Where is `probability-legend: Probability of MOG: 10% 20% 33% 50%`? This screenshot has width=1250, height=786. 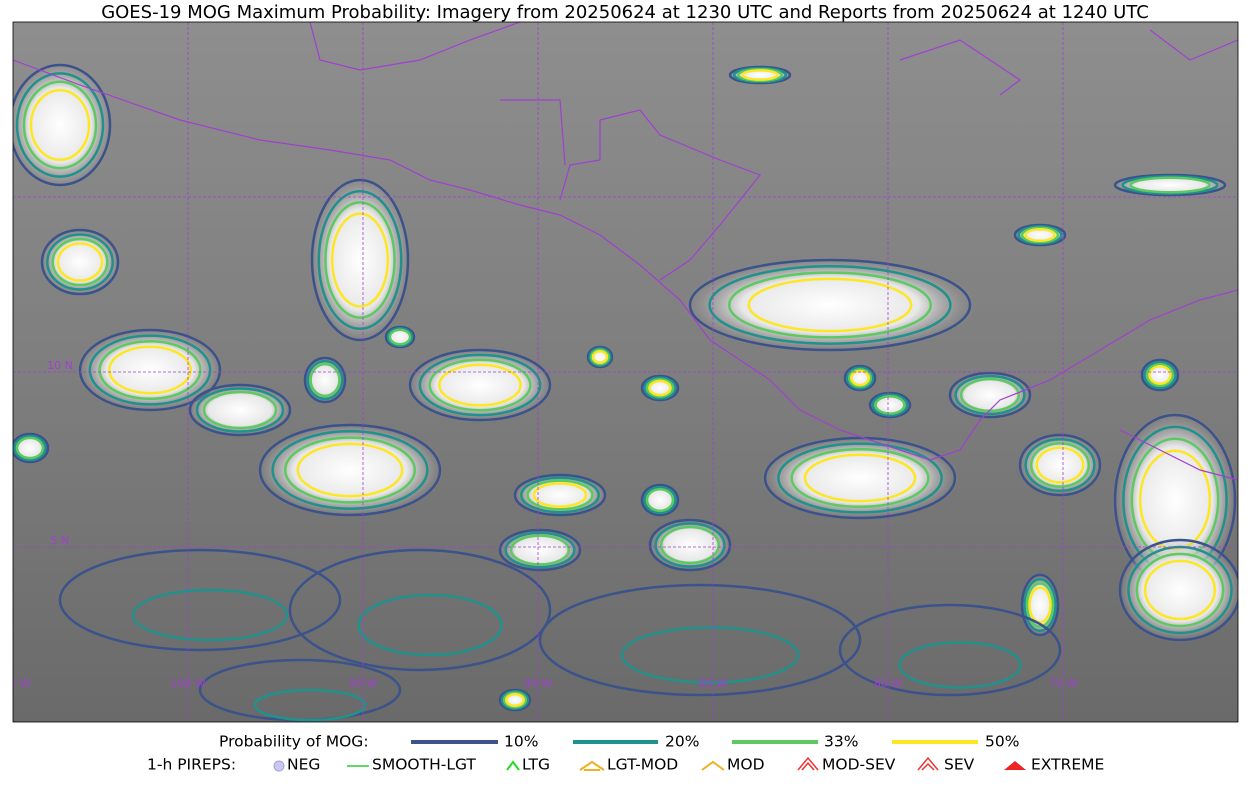 probability-legend: Probability of MOG: 10% 20% 33% 50% is located at coordinates (619, 742).